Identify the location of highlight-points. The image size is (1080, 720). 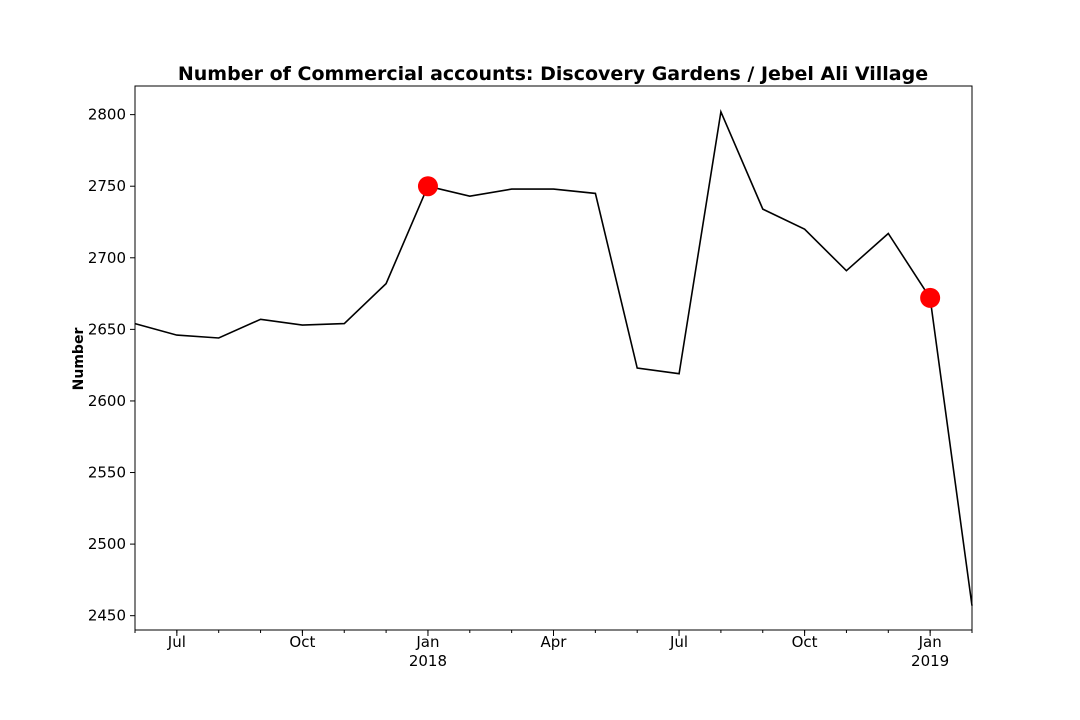
(679, 242).